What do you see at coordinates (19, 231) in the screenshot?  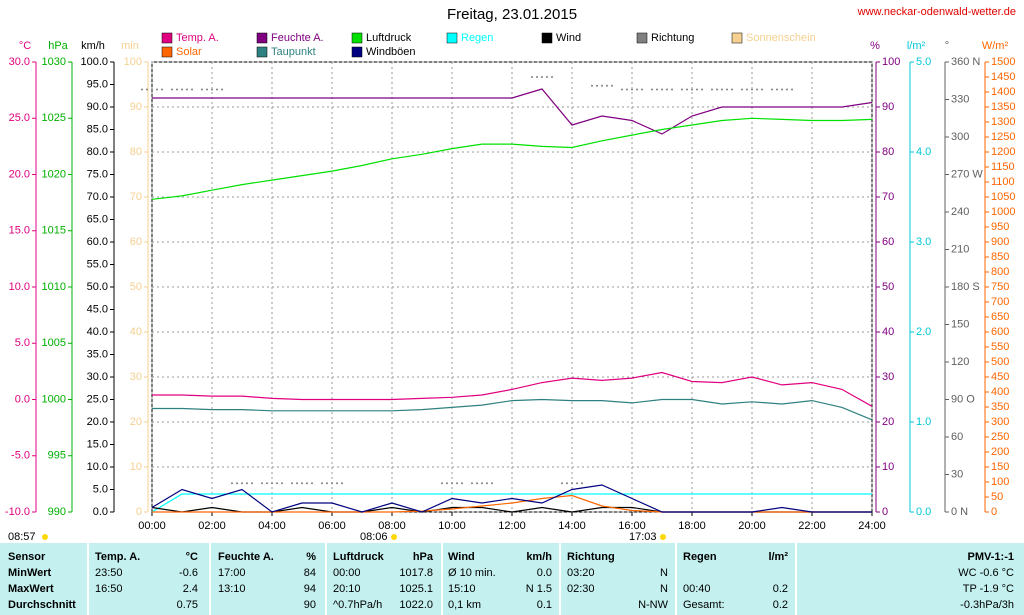 I see `tick-label: 15.0` at bounding box center [19, 231].